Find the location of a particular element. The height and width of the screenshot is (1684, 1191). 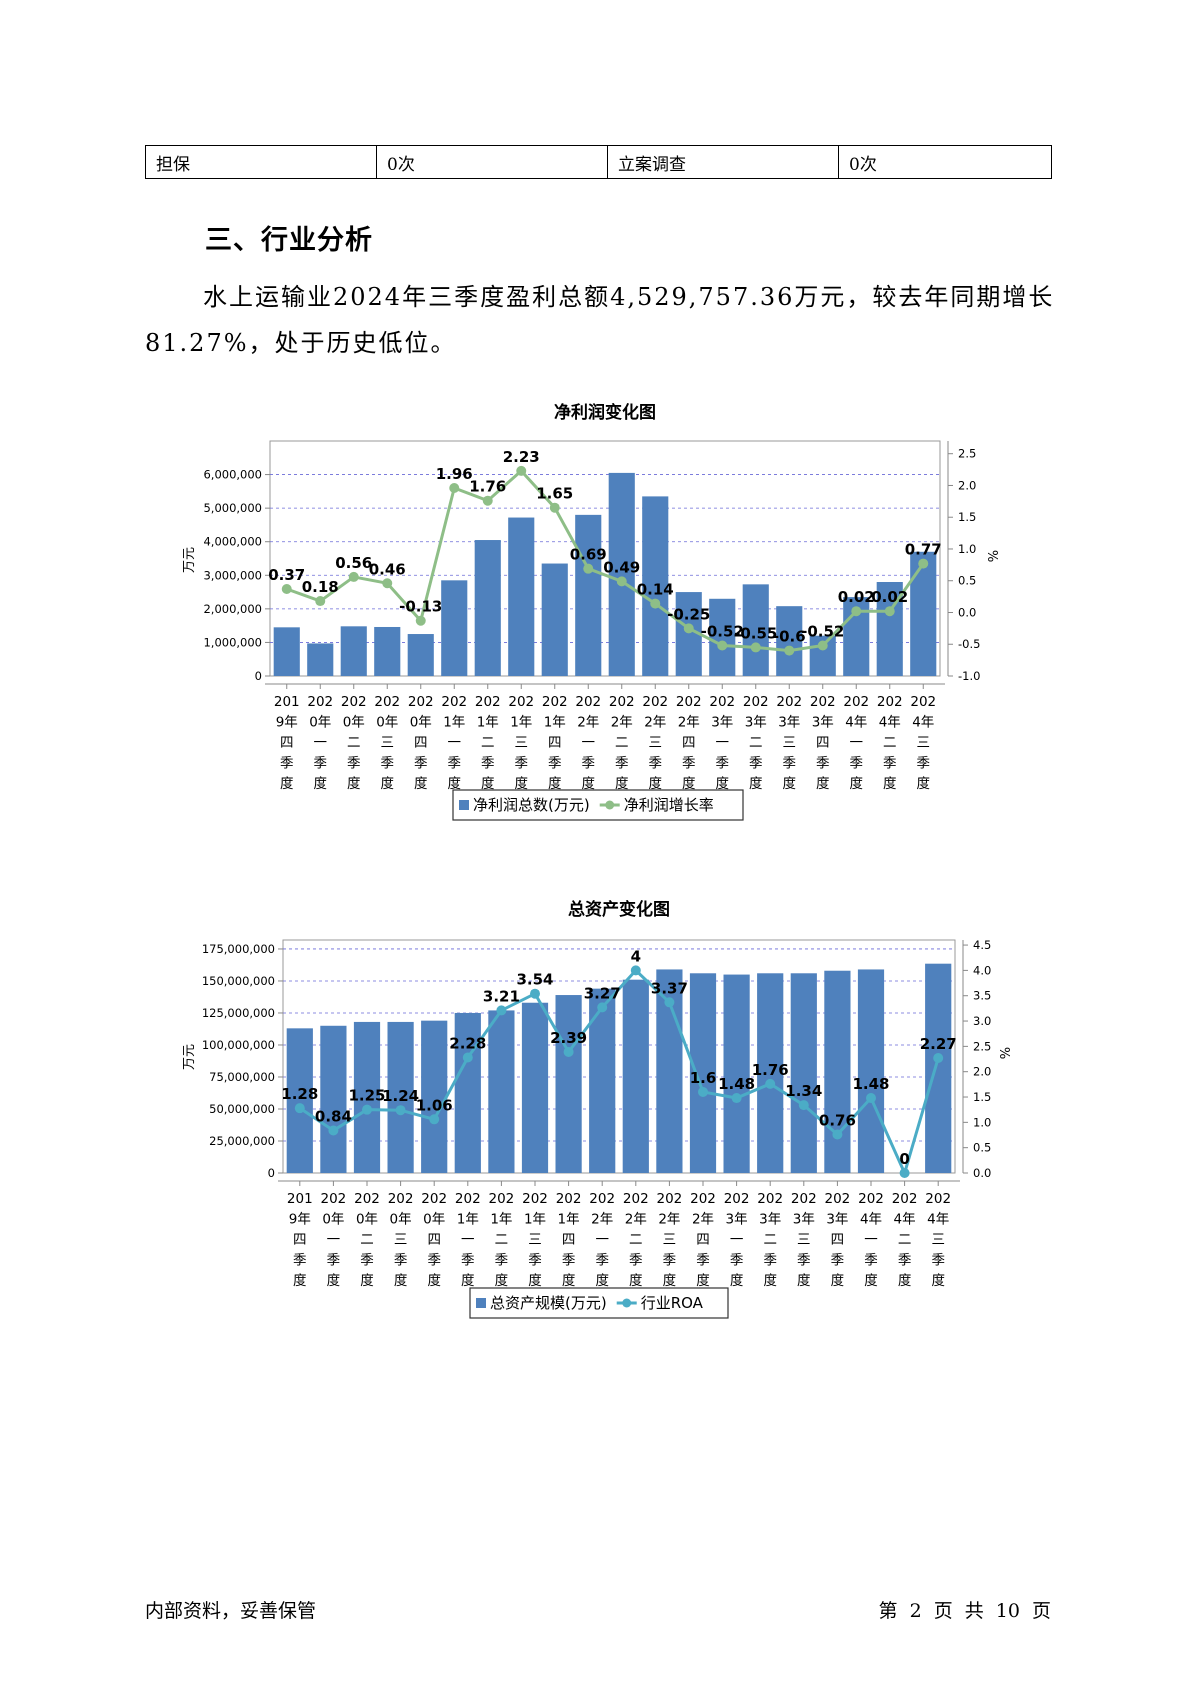

data-label: 0.69 is located at coordinates (588, 555).